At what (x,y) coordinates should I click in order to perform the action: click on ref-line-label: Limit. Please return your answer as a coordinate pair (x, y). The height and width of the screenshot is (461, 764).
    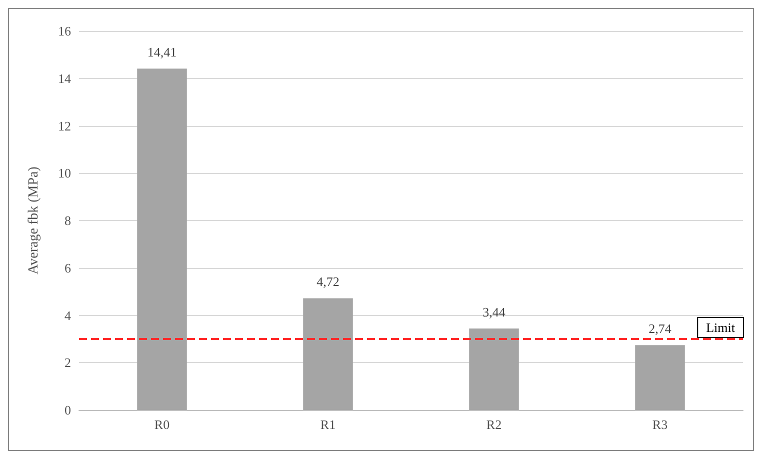
    Looking at the image, I should click on (721, 327).